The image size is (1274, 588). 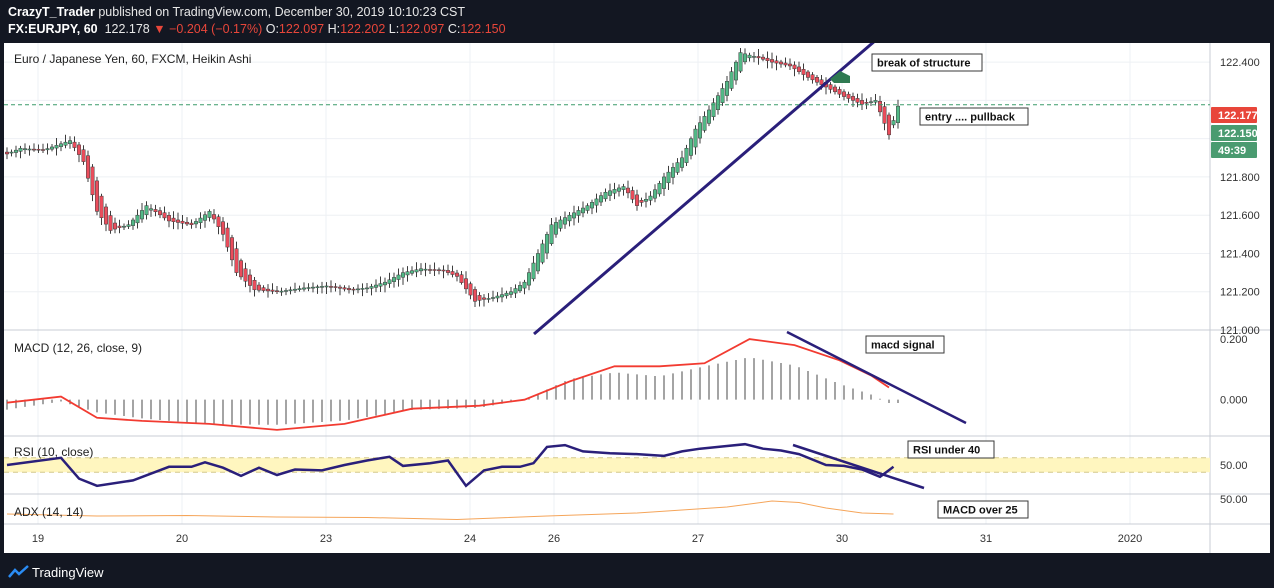 What do you see at coordinates (422, 29) in the screenshot?
I see `low-value: 122.097` at bounding box center [422, 29].